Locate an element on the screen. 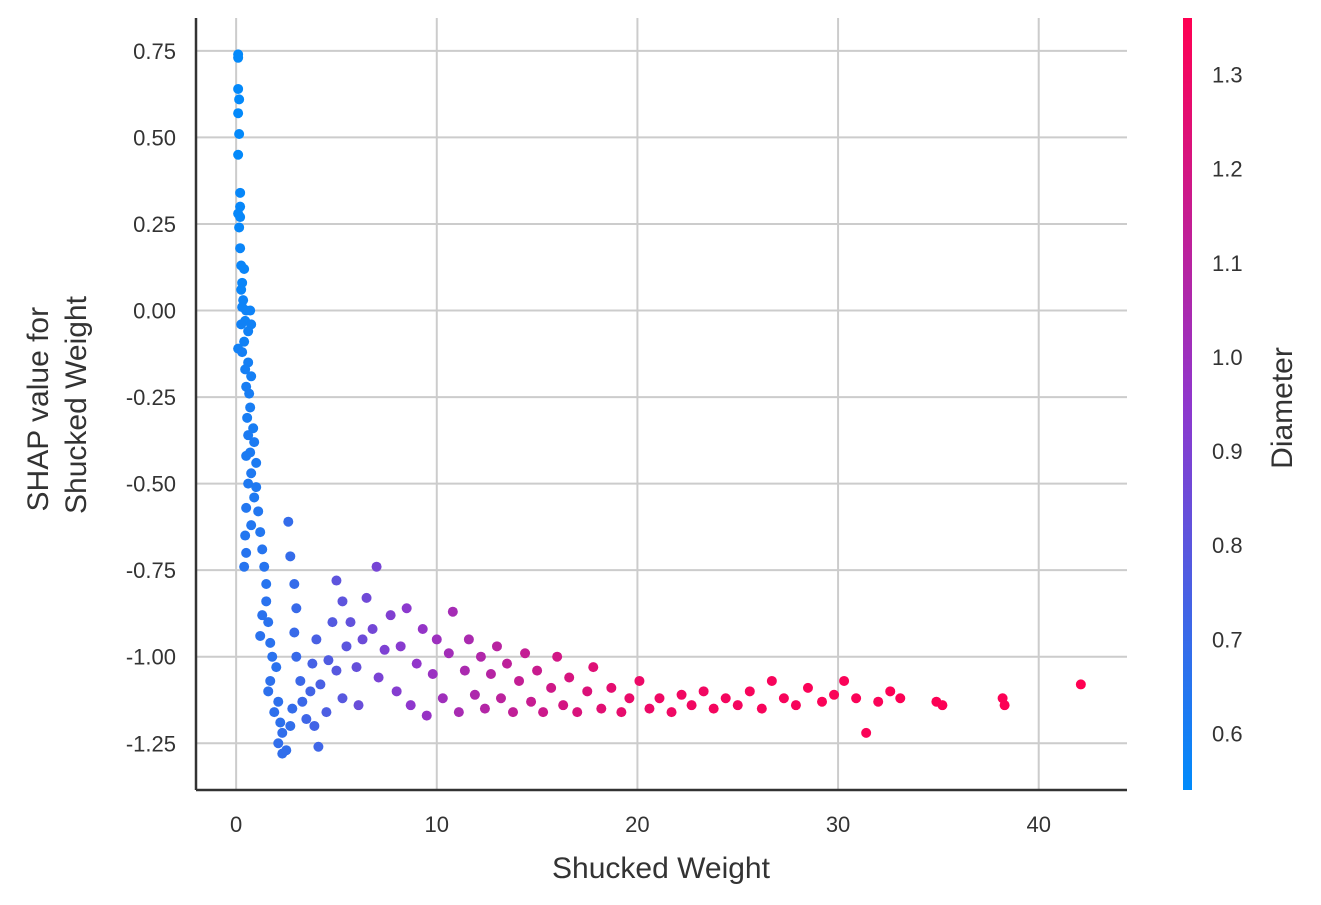  colorbar-tick-label: 0.6 is located at coordinates (1227, 734).